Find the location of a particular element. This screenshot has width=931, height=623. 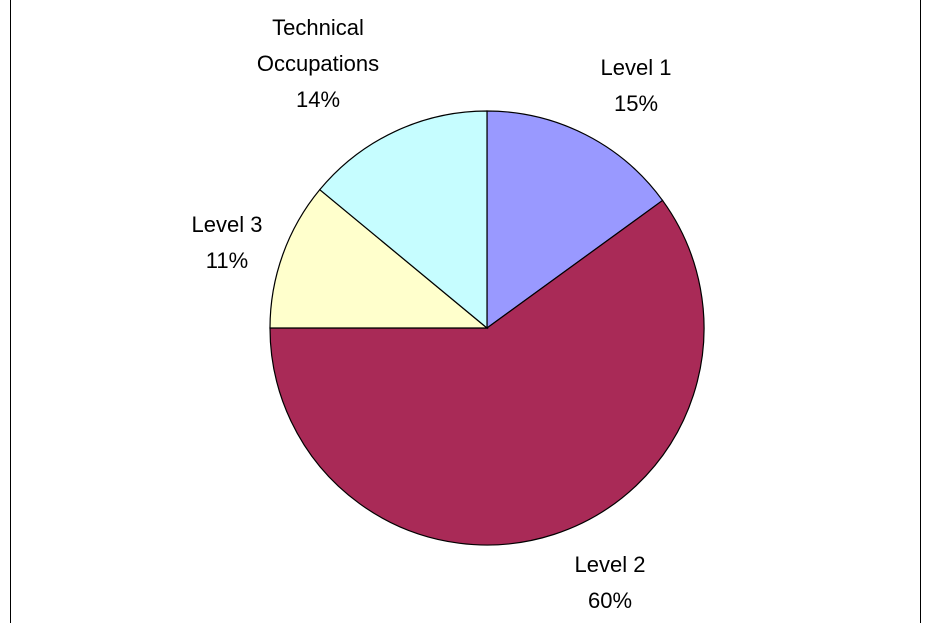

slice-label: Level 2 60% is located at coordinates (610, 583).